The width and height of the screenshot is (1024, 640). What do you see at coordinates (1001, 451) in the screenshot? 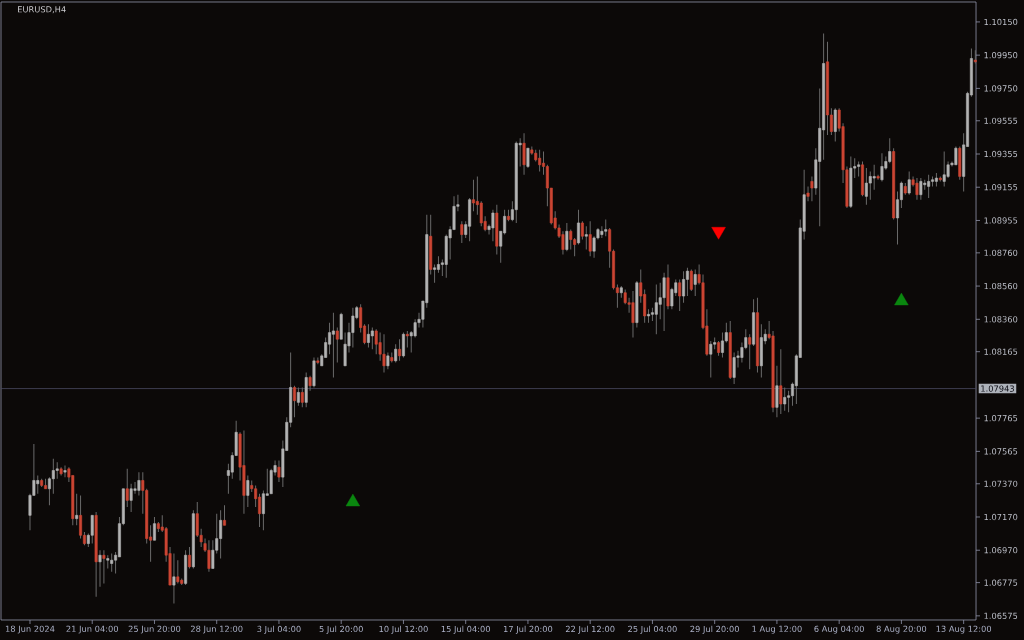
I see `y-tick-label: 1.07565` at bounding box center [1001, 451].